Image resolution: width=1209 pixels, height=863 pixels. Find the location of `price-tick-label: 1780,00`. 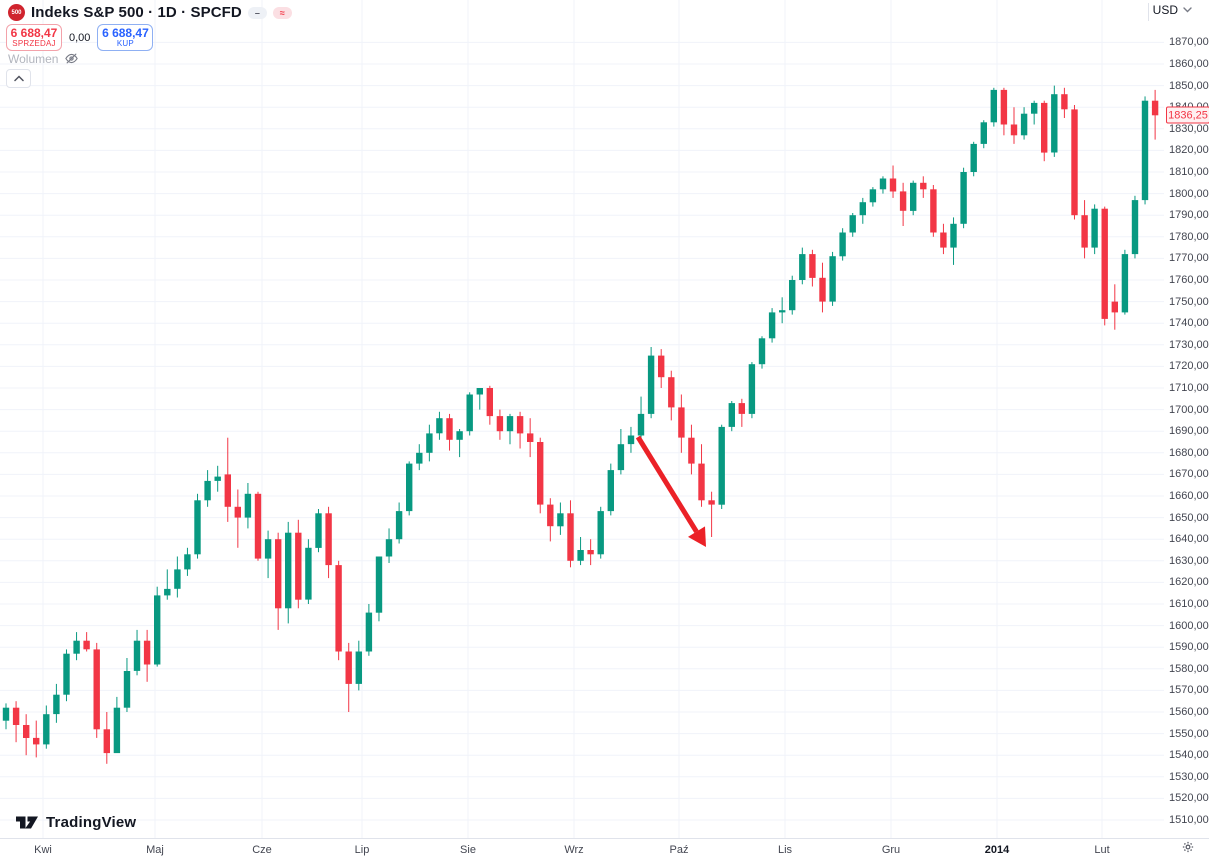

price-tick-label: 1780,00 is located at coordinates (1189, 236).